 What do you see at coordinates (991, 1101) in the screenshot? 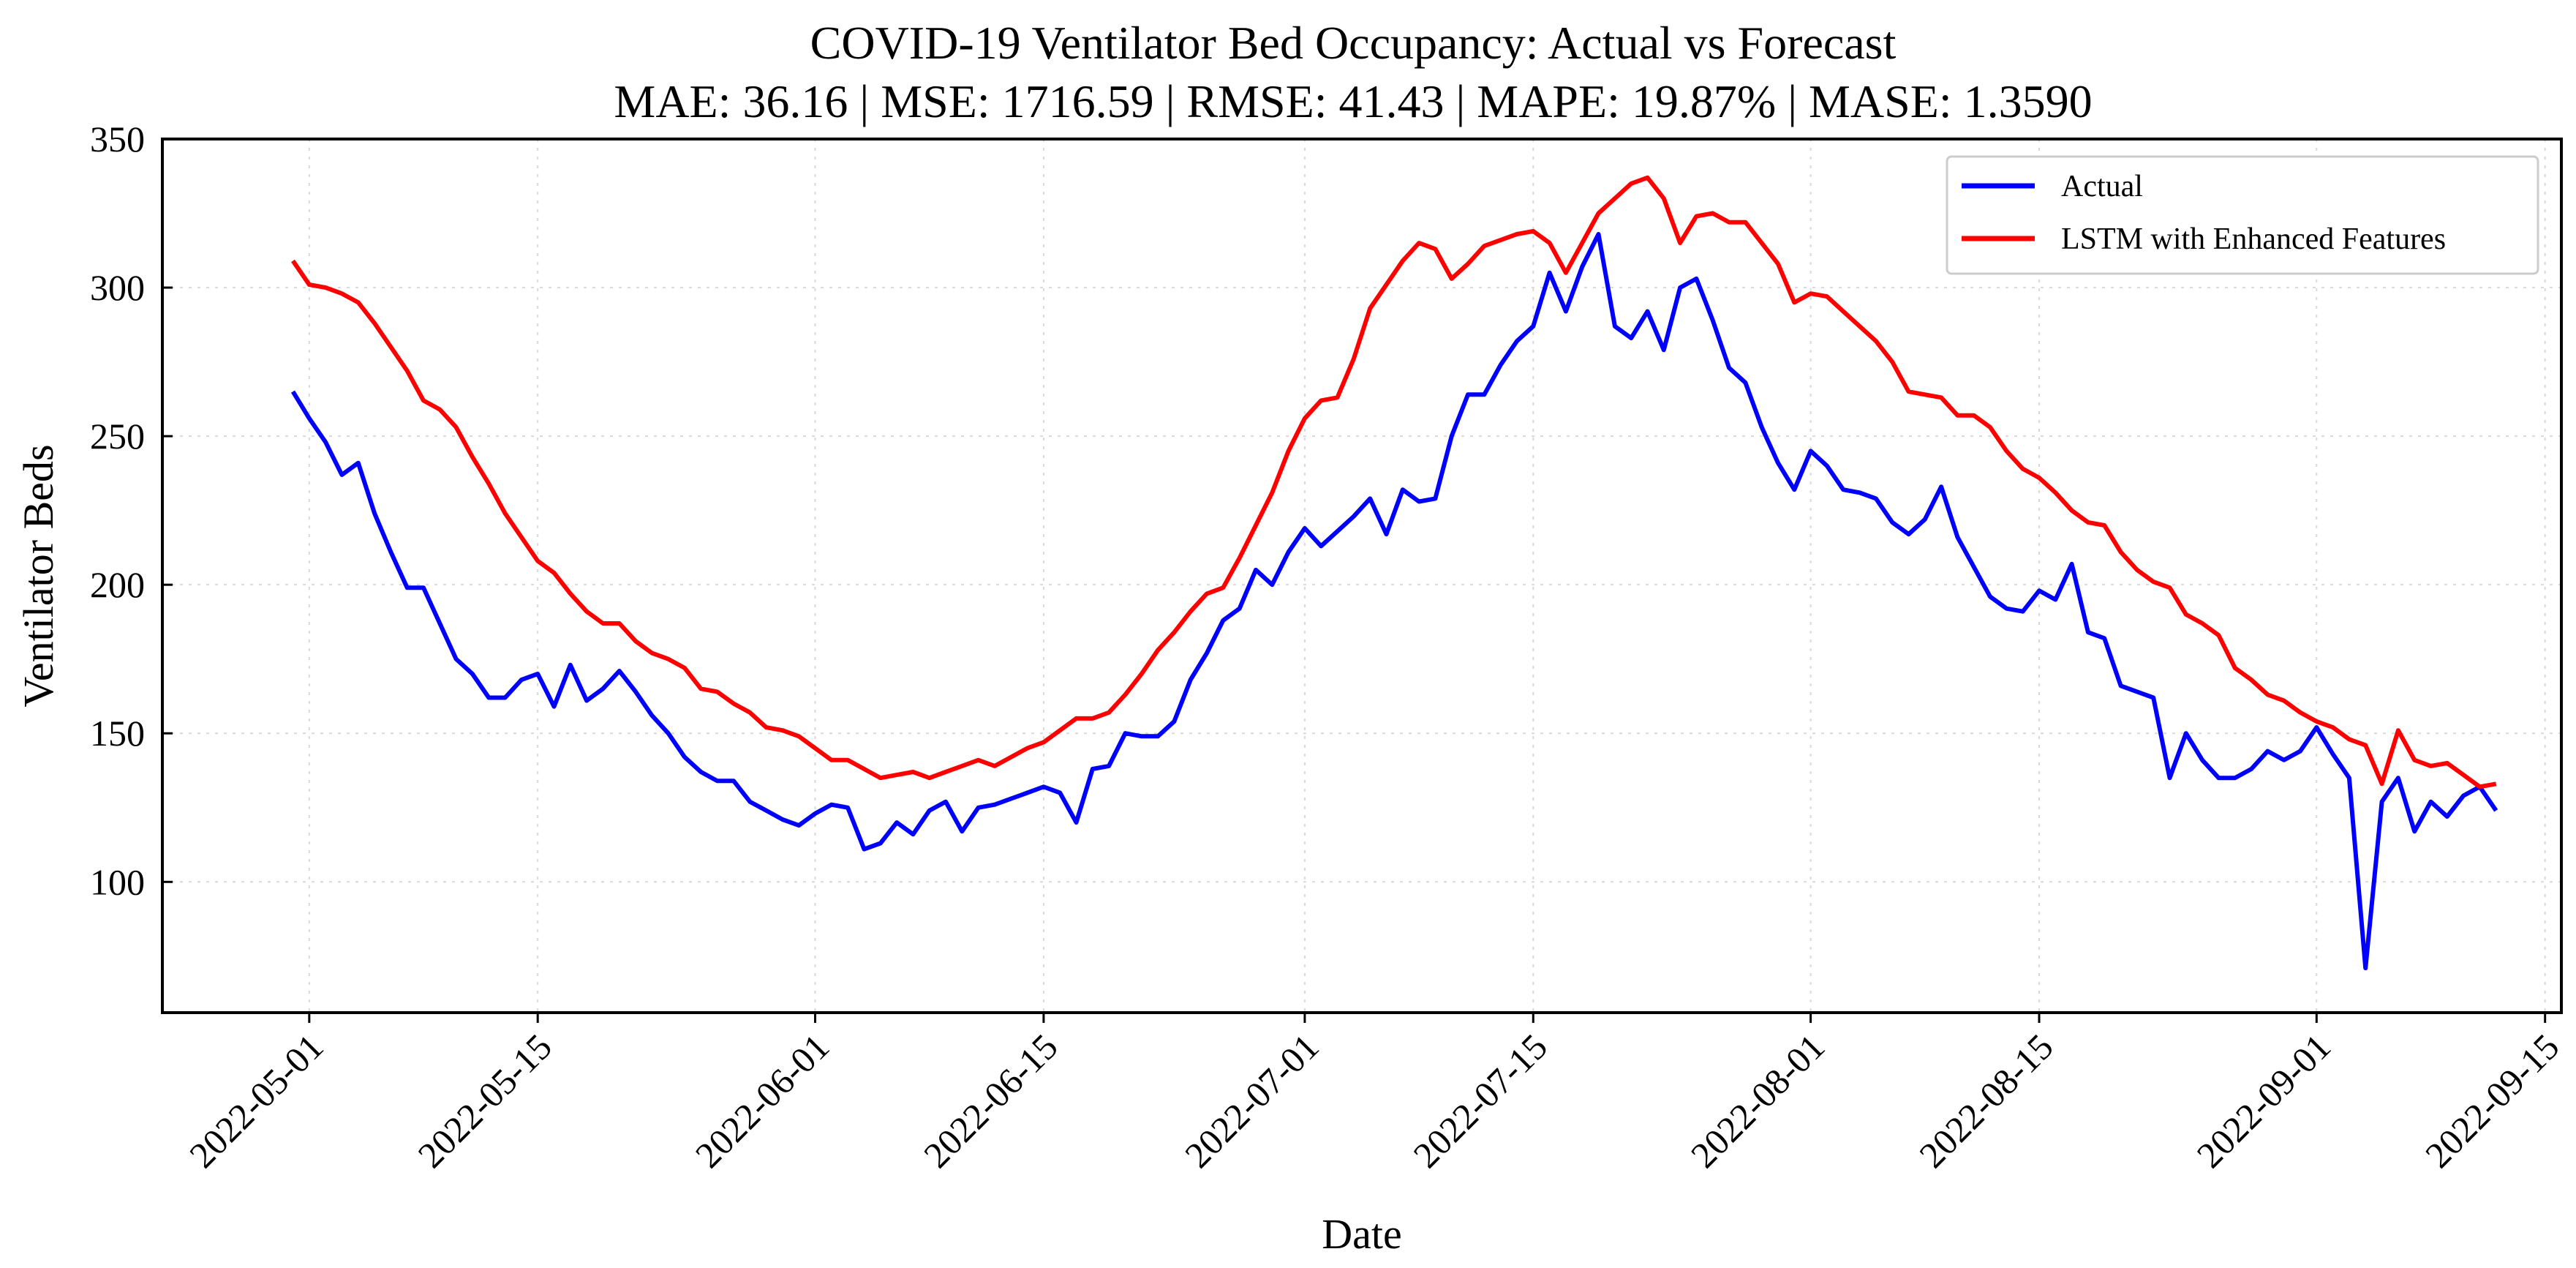
I see `x-tick-label: 2022-06-15` at bounding box center [991, 1101].